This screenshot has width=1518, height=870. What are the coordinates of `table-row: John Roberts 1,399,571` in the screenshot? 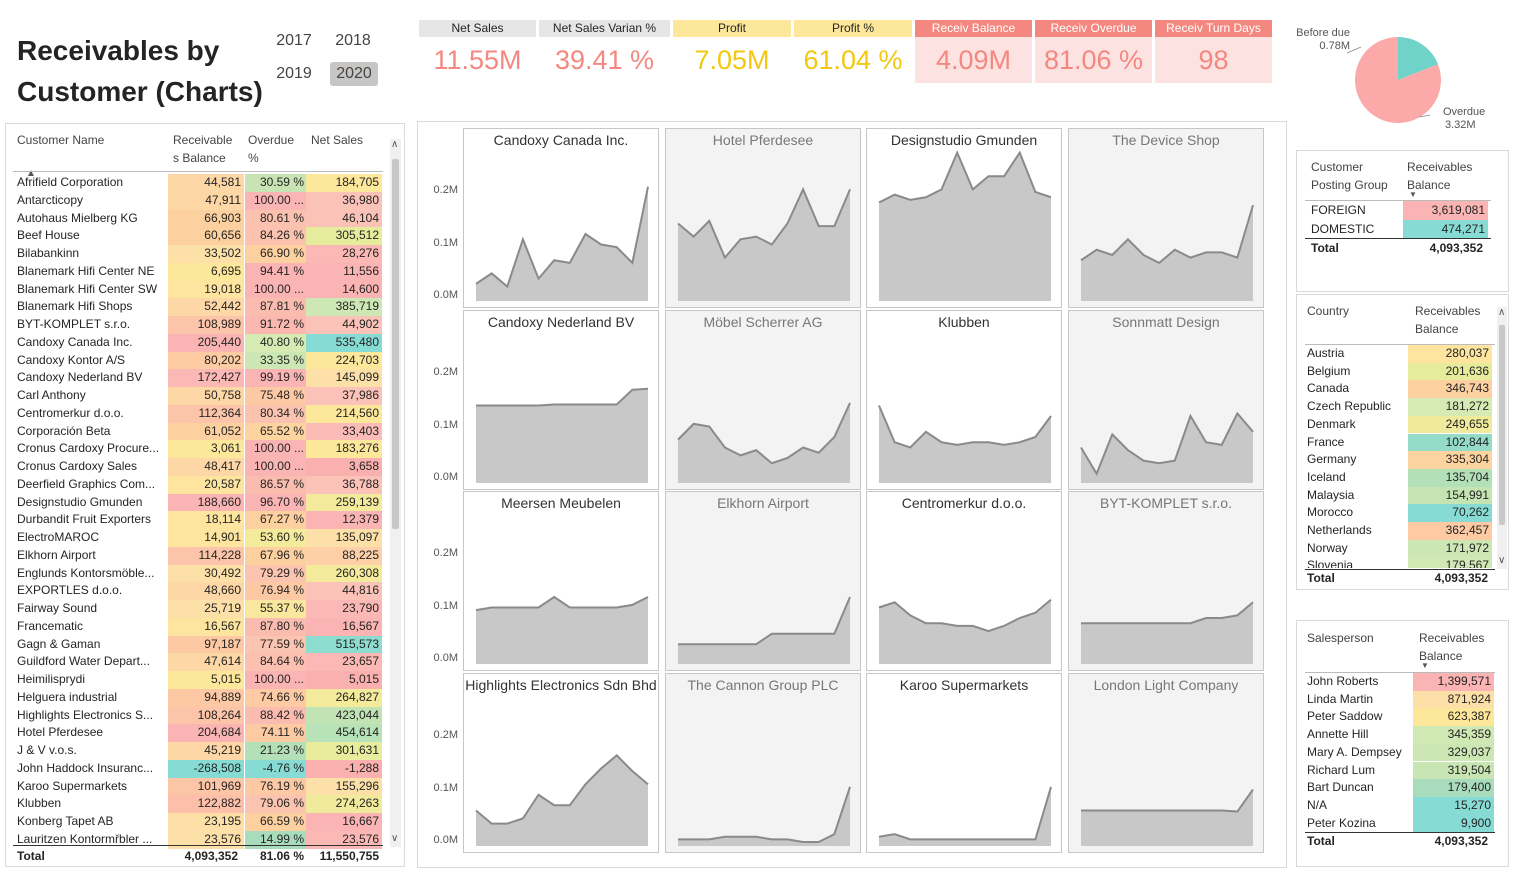 It's located at (1397, 682).